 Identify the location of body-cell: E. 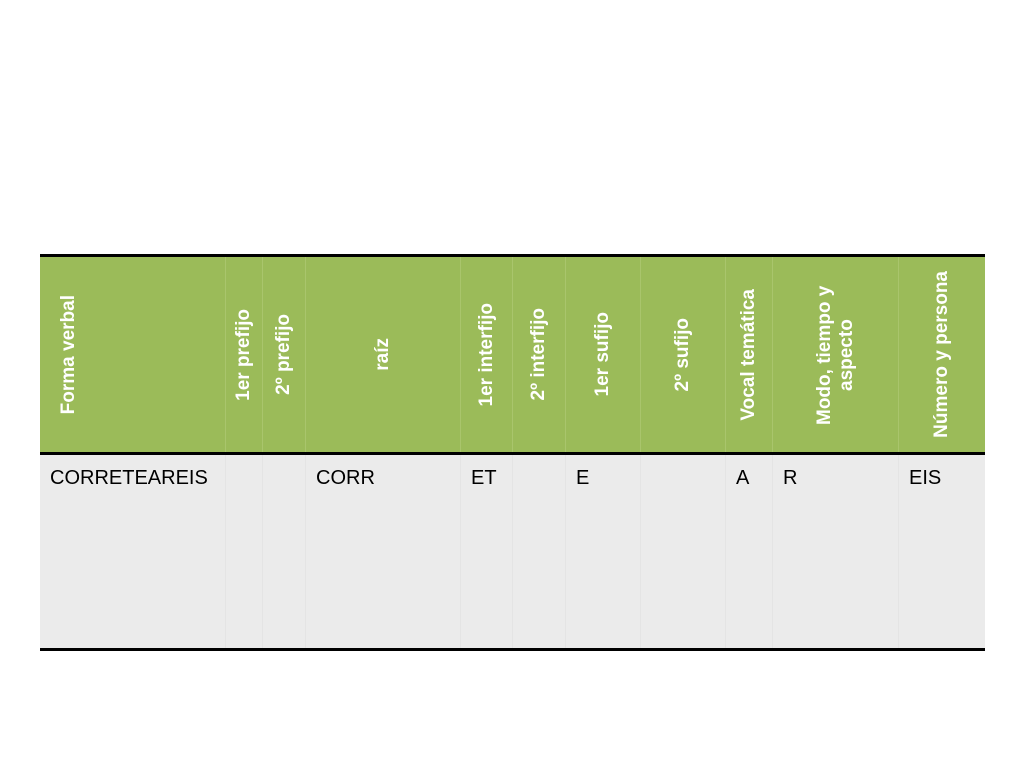
(602, 551).